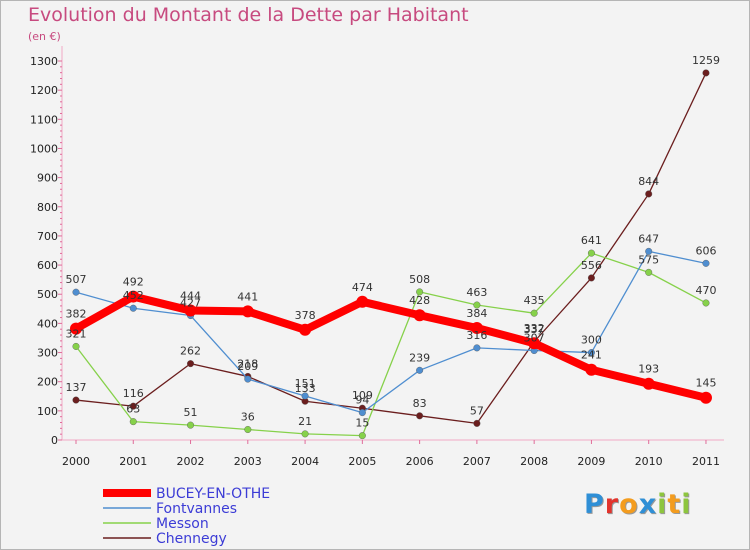 This screenshot has height=550, width=750. Describe the element at coordinates (76, 461) in the screenshot. I see `x-tick-label: 2000` at that location.